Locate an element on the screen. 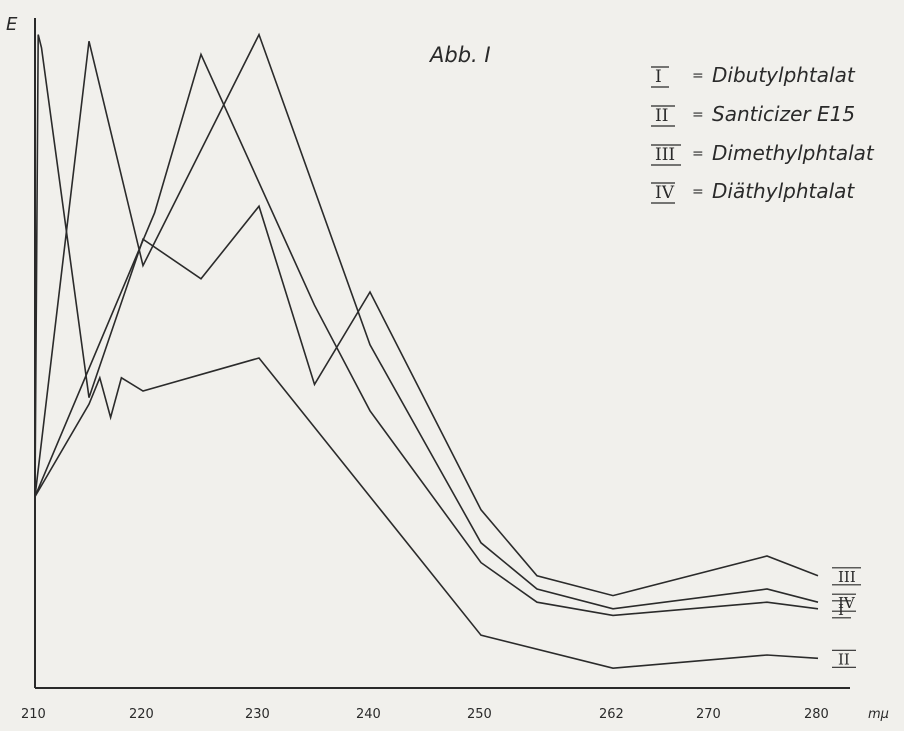 This screenshot has width=904, height=731. legend-label: Diäthylphtalat is located at coordinates (783, 191).